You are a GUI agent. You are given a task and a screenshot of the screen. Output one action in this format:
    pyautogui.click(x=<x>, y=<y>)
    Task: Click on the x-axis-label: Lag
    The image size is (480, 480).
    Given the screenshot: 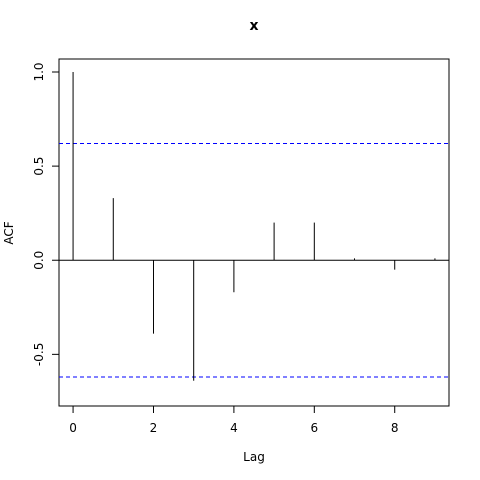 What is the action you would take?
    pyautogui.click(x=254, y=457)
    